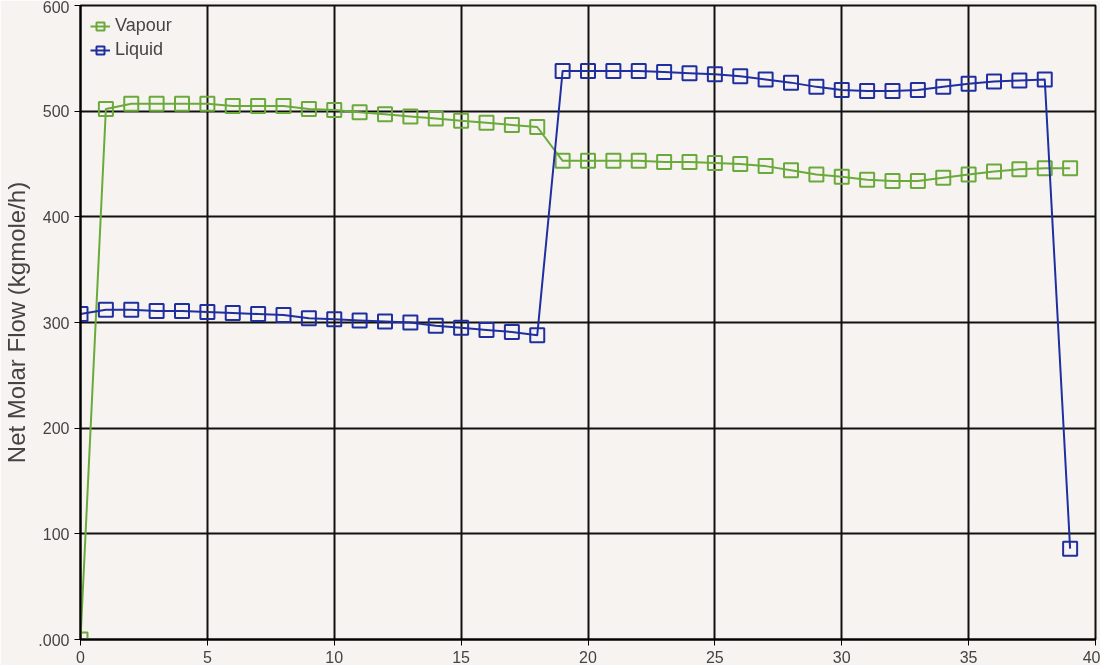 The height and width of the screenshot is (669, 1107). What do you see at coordinates (56, 429) in the screenshot?
I see `y-tick-label: 200` at bounding box center [56, 429].